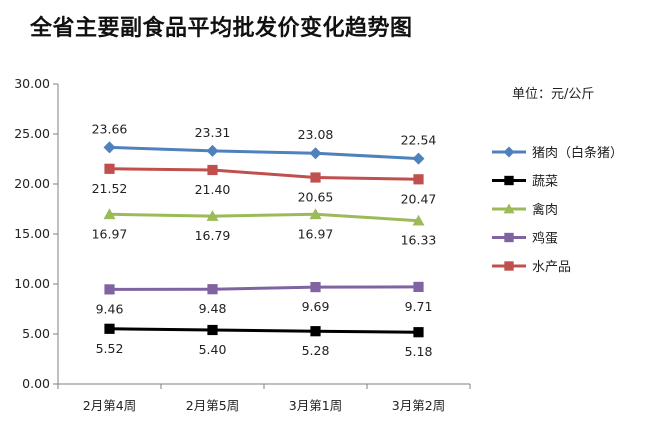 The image size is (653, 429). What do you see at coordinates (213, 132) in the screenshot?
I see `data-label: 23.31` at bounding box center [213, 132].